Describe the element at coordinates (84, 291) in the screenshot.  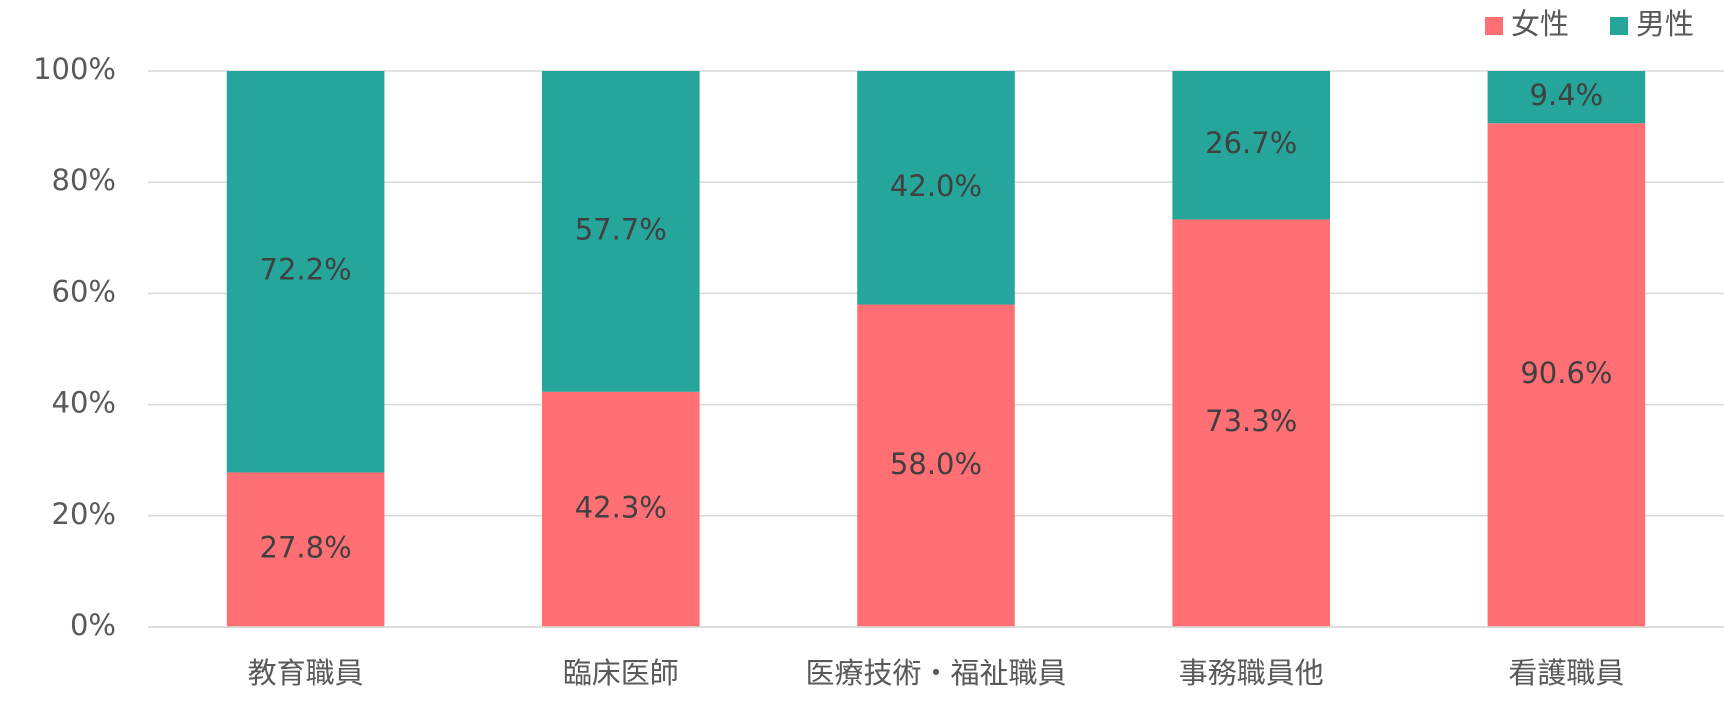
I see `y-tick-label: 60%` at that location.